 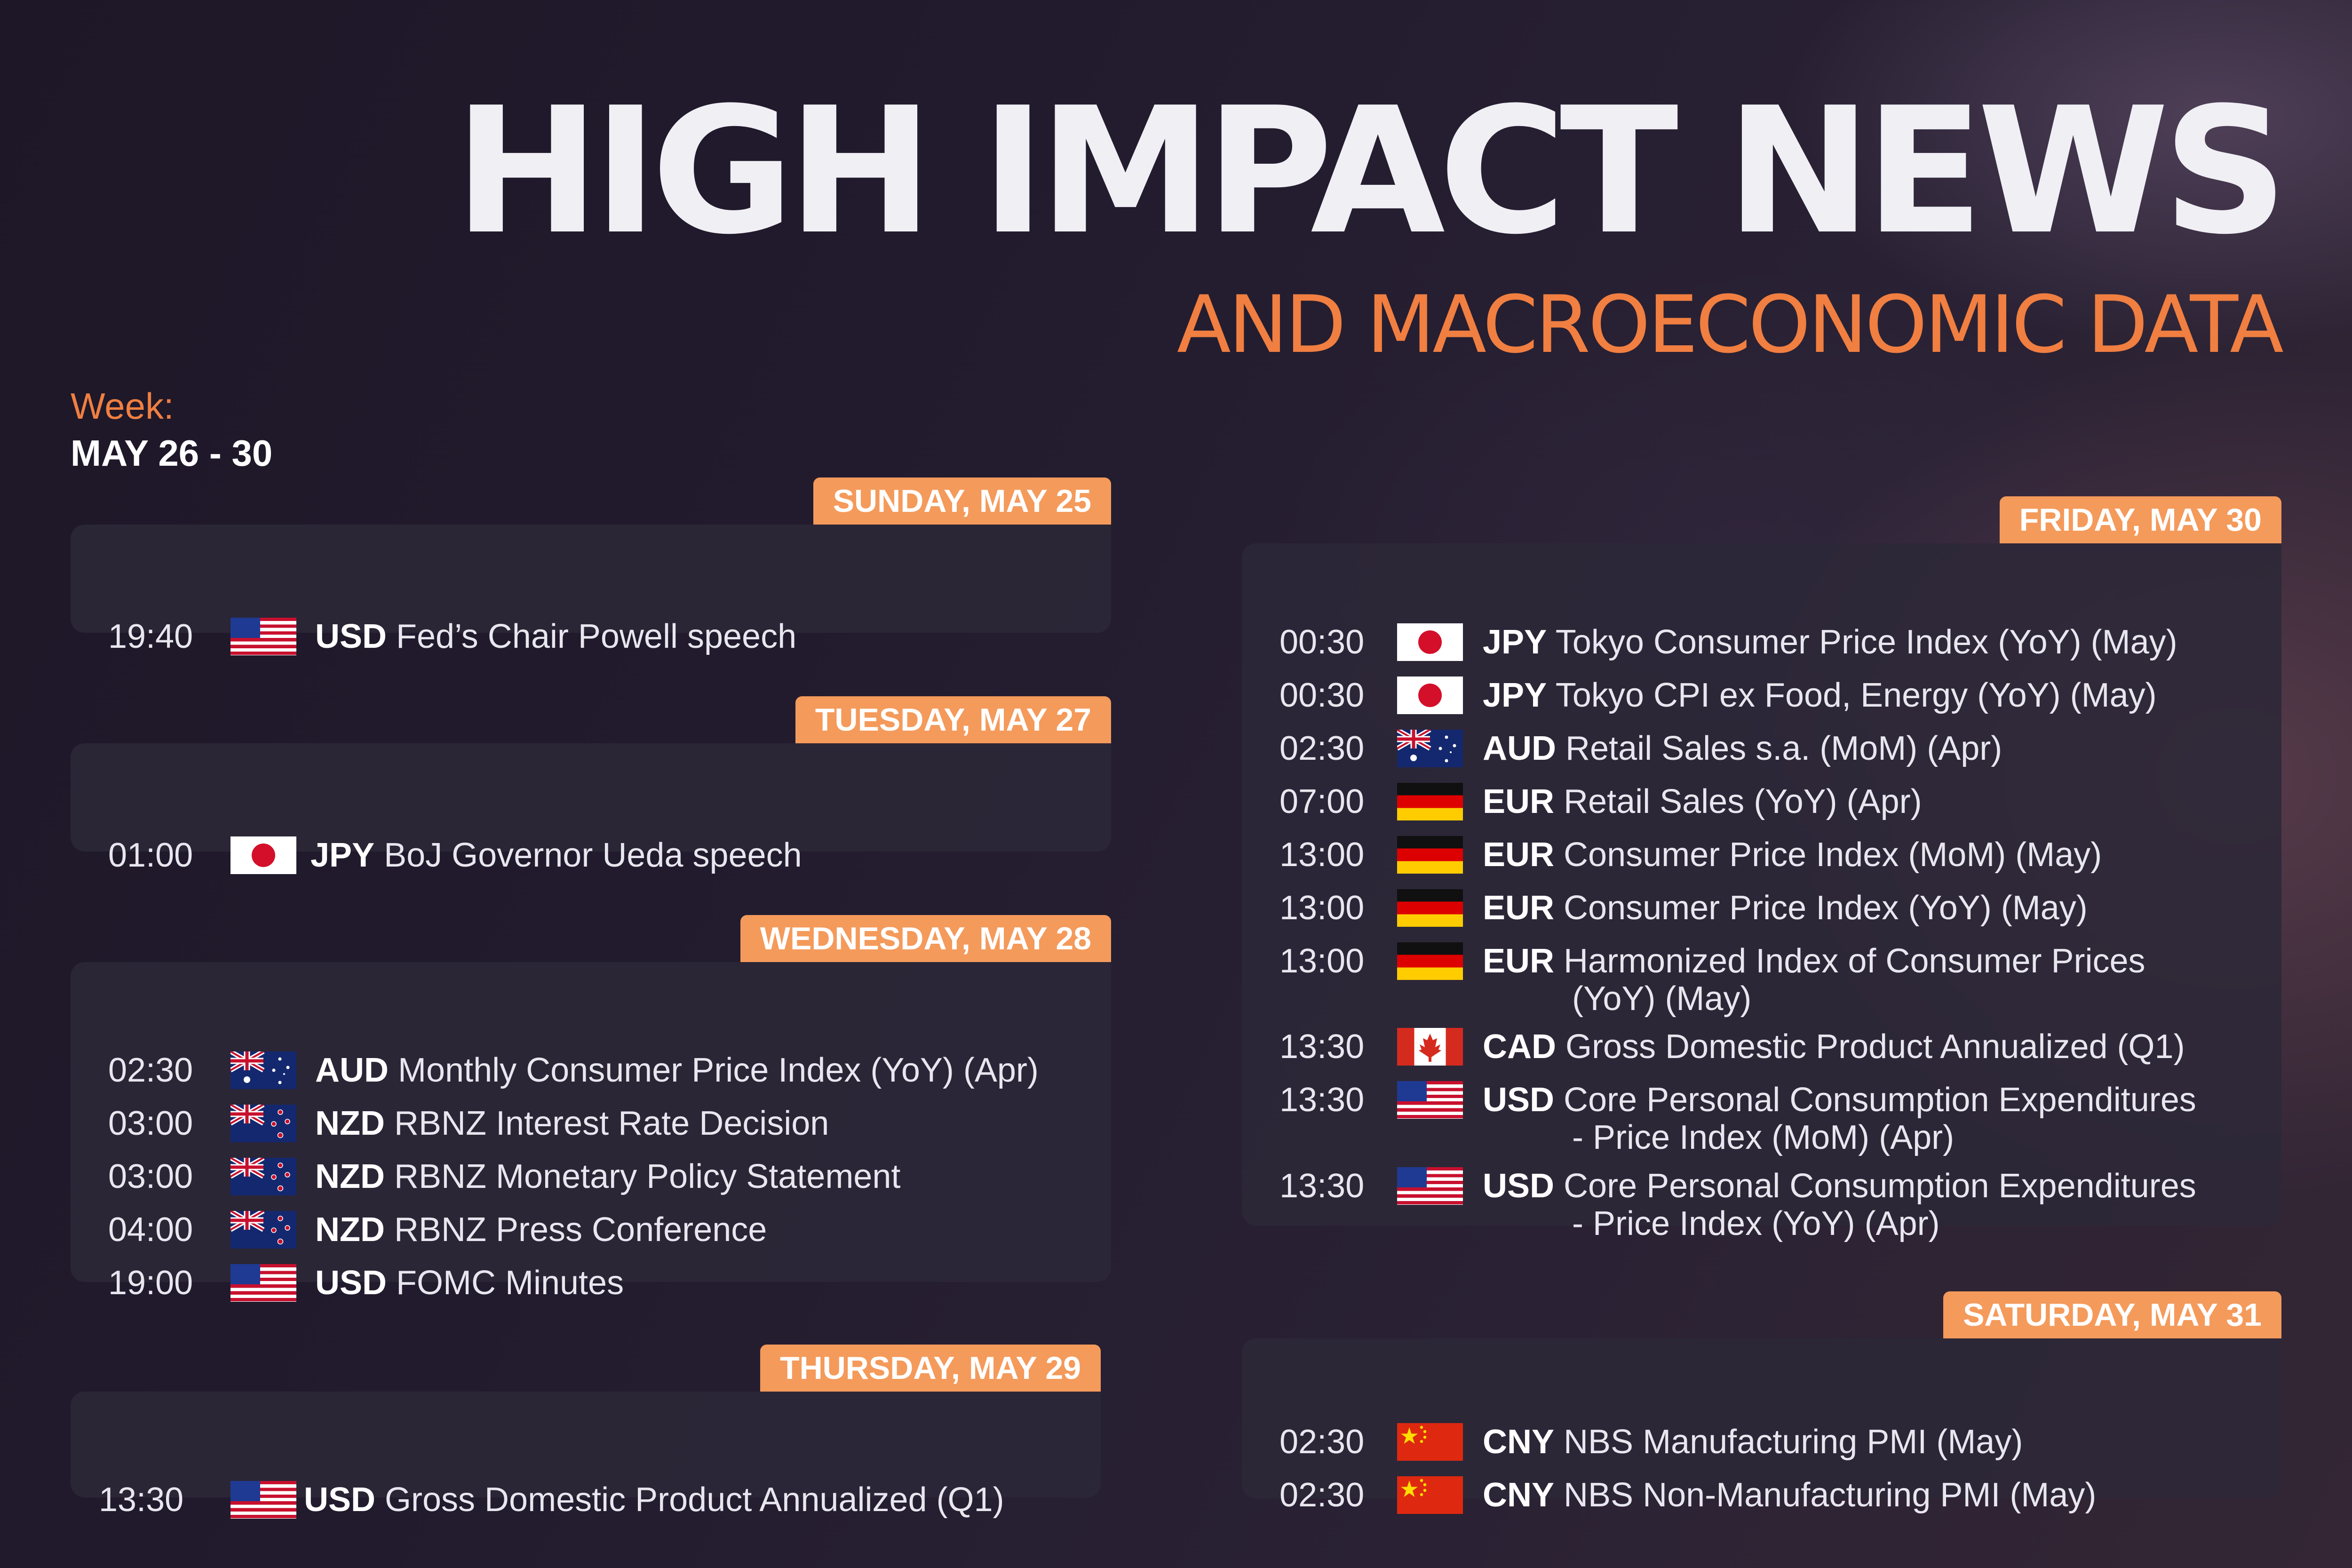 I want to click on event-title-continued: - Price Index (YoY) (Apr), so click(x=1756, y=1223).